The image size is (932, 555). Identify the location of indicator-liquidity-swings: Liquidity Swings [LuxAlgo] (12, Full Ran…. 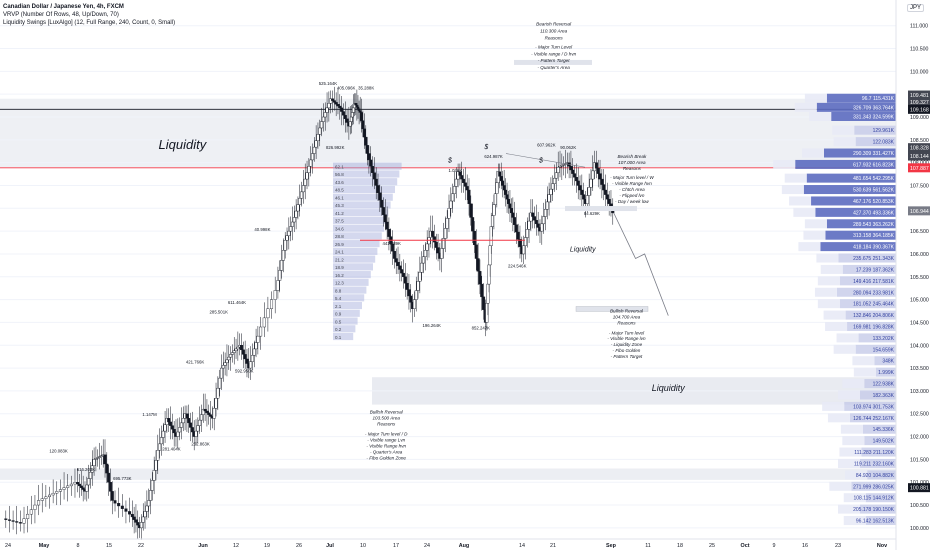
(89, 23).